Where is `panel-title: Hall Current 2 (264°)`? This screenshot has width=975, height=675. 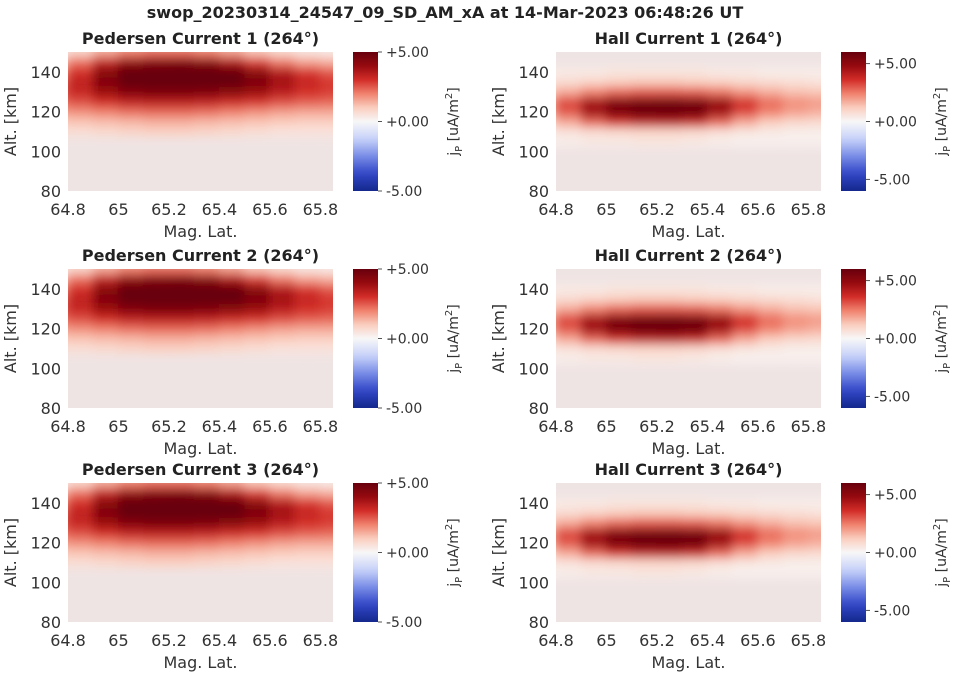
panel-title: Hall Current 2 (264°) is located at coordinates (689, 255).